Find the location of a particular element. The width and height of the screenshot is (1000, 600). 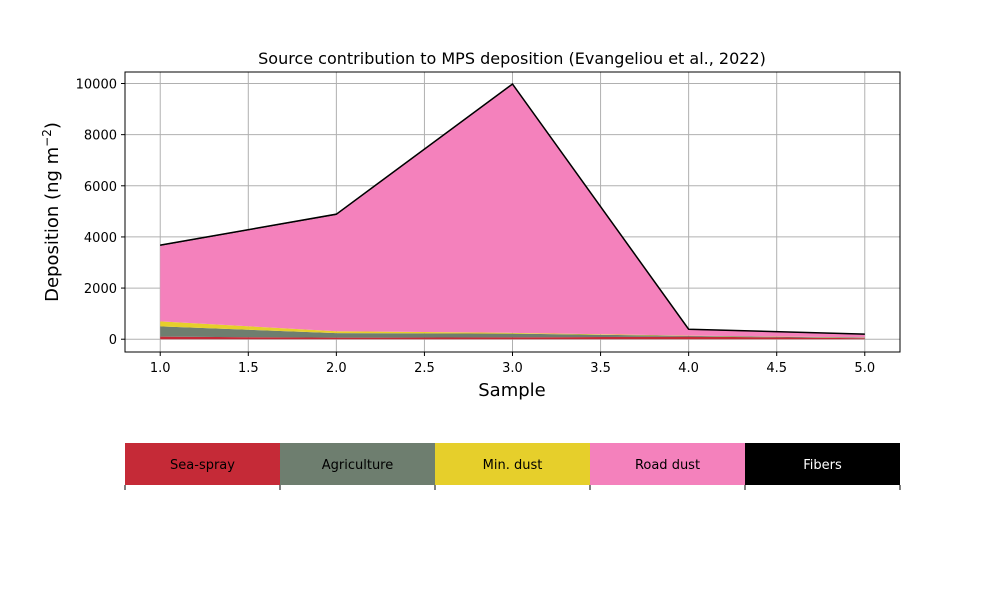

y-tick-label: 4000 is located at coordinates (100, 238).